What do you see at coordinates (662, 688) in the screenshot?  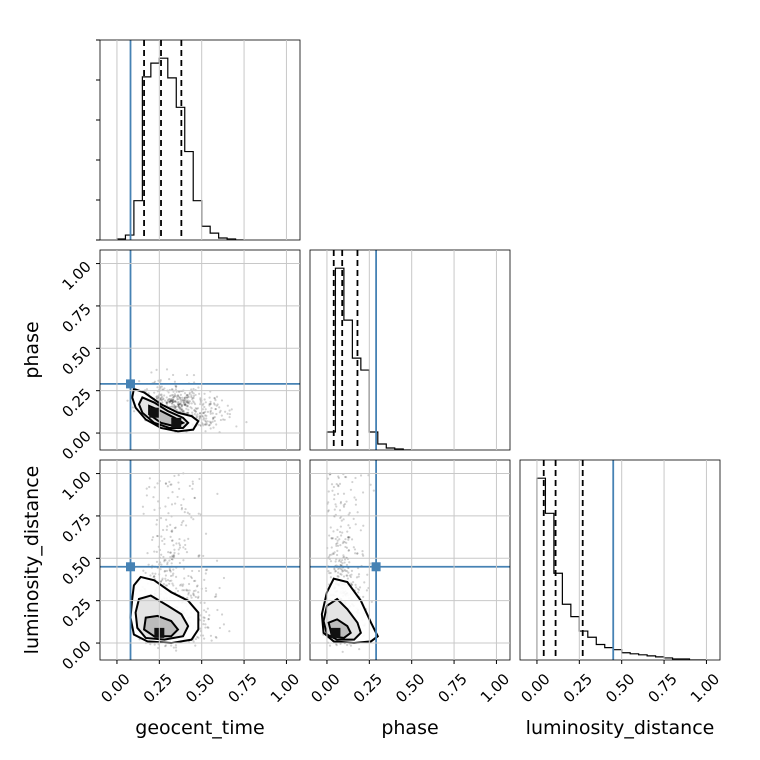 I see `x-tick-label: 0.75` at bounding box center [662, 688].